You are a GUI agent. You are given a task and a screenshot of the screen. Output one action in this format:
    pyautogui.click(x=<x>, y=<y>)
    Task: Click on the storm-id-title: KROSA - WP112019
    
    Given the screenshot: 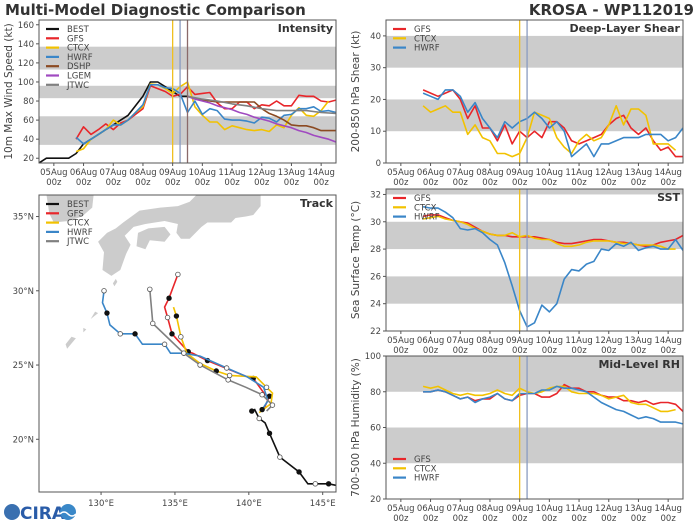 What is the action you would take?
    pyautogui.click(x=611, y=10)
    